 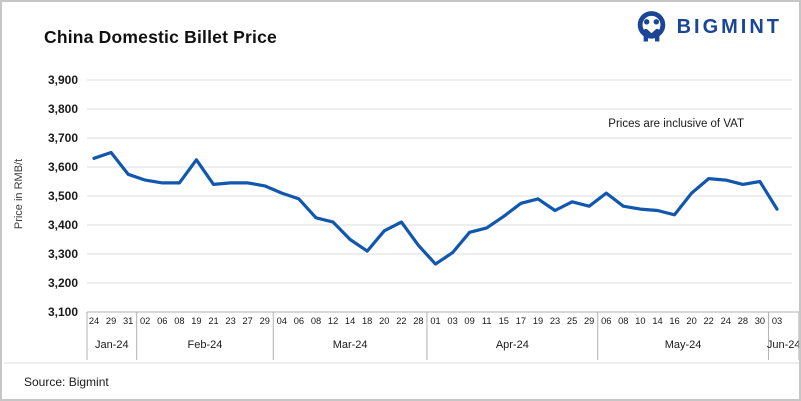 What do you see at coordinates (63, 167) in the screenshot?
I see `y-tick-label: 3,600` at bounding box center [63, 167].